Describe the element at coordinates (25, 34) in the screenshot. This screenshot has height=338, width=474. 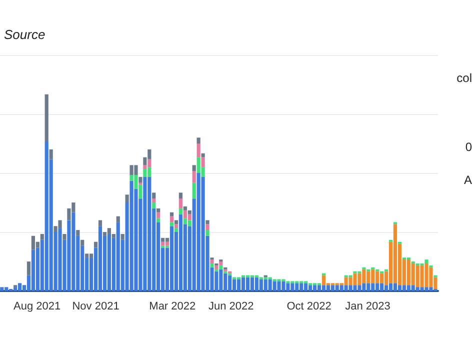
I see `chart-title: Source` at that location.